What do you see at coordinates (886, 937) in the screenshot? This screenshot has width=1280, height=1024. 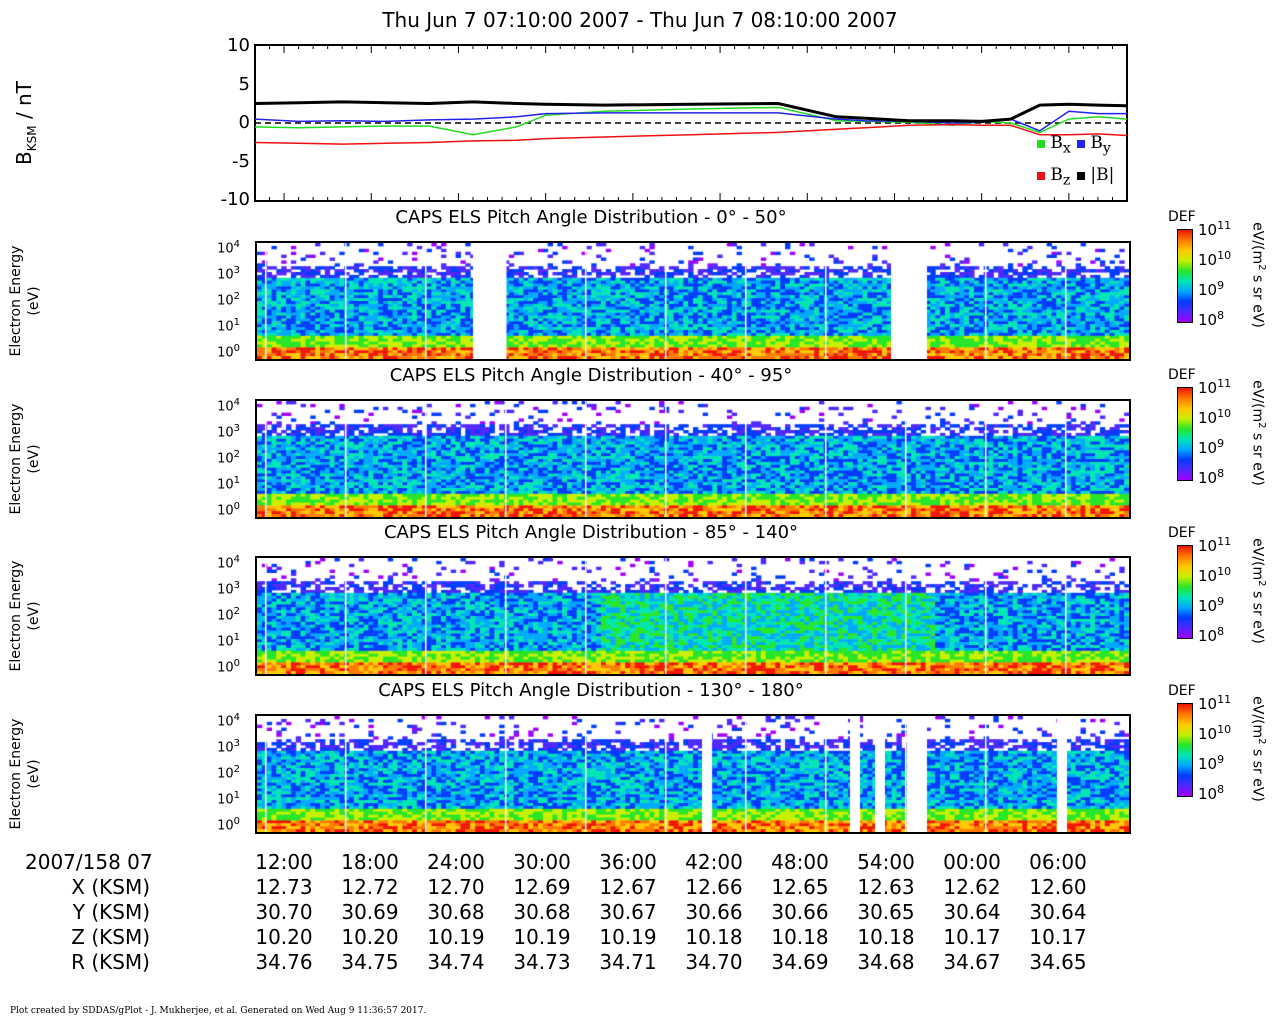 I see `ephemeris-value: 10.18` at bounding box center [886, 937].